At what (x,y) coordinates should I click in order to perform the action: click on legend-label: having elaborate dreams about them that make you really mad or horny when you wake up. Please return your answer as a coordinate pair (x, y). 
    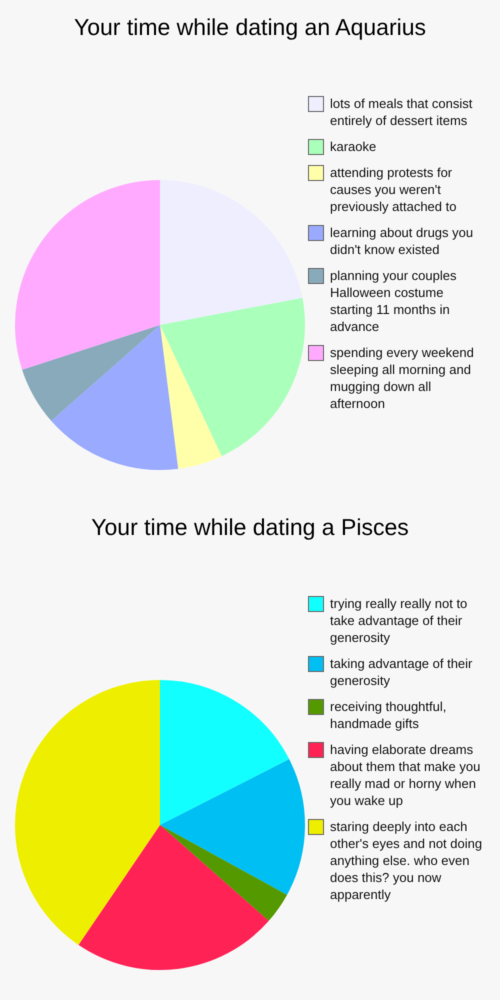
    Looking at the image, I should click on (406, 775).